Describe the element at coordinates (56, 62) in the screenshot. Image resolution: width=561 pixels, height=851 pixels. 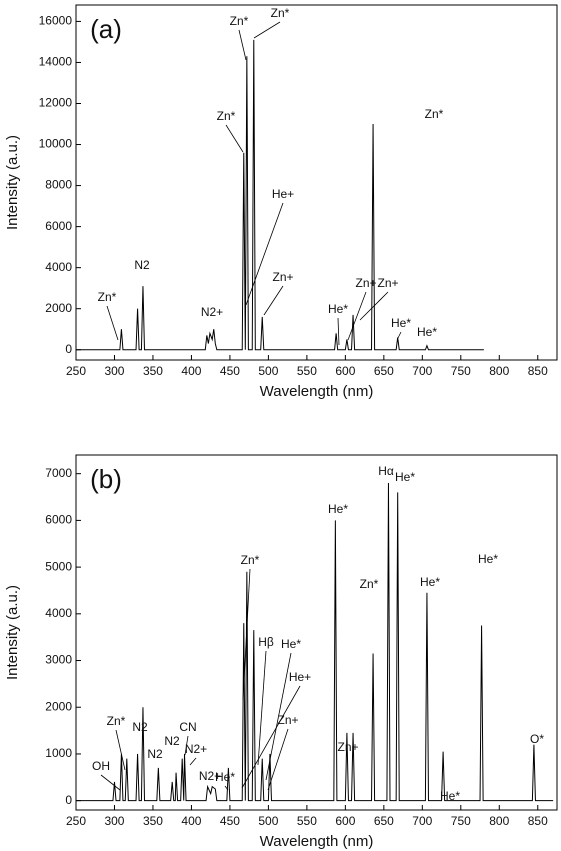
I see `y-tick-label: 14000` at that location.